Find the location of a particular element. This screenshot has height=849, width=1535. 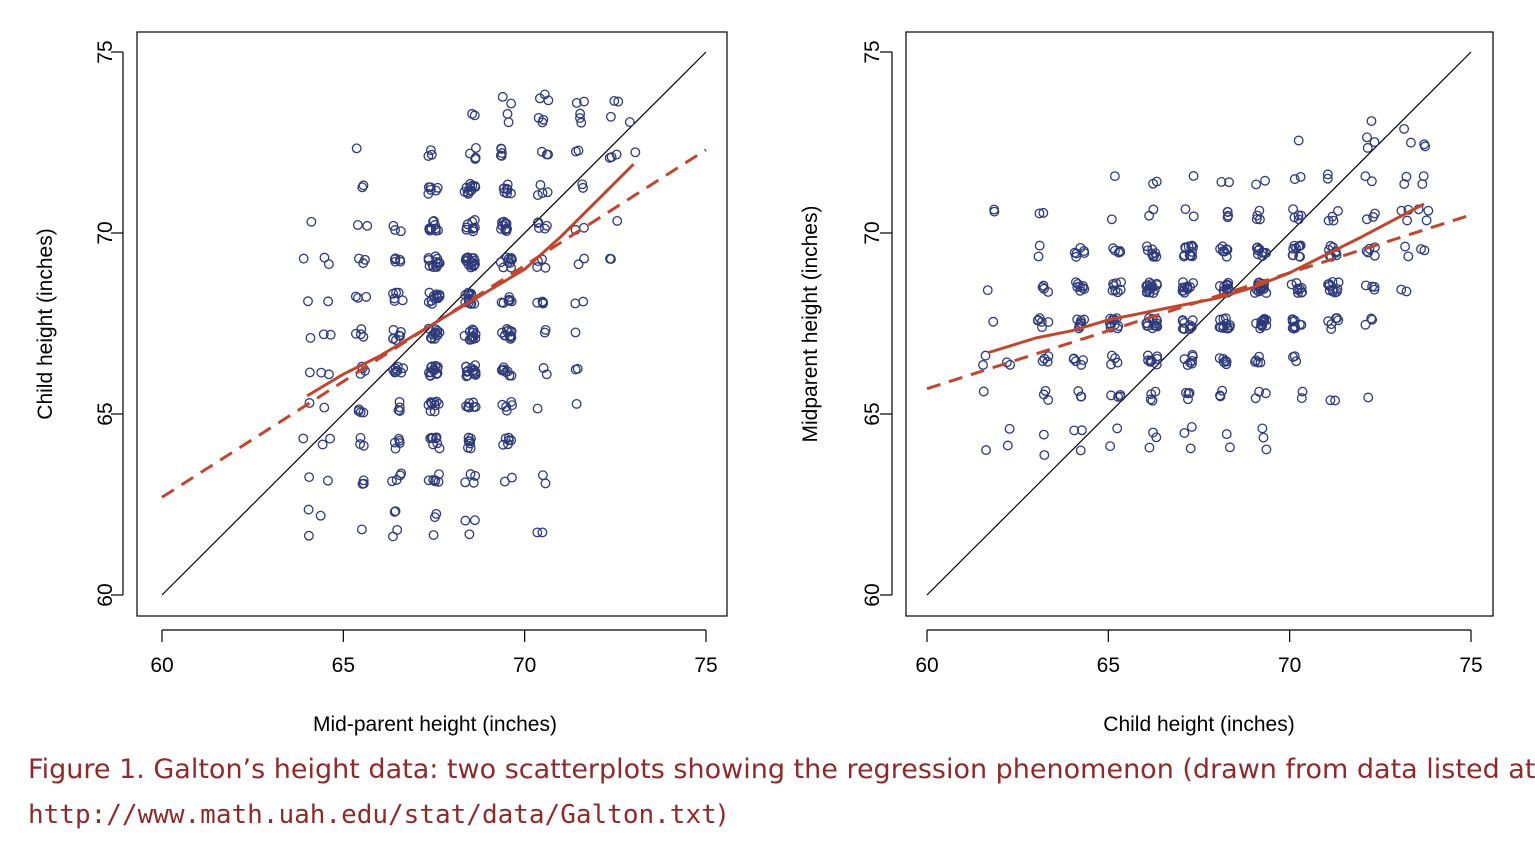

x-tick-label: 75 is located at coordinates (705, 665).